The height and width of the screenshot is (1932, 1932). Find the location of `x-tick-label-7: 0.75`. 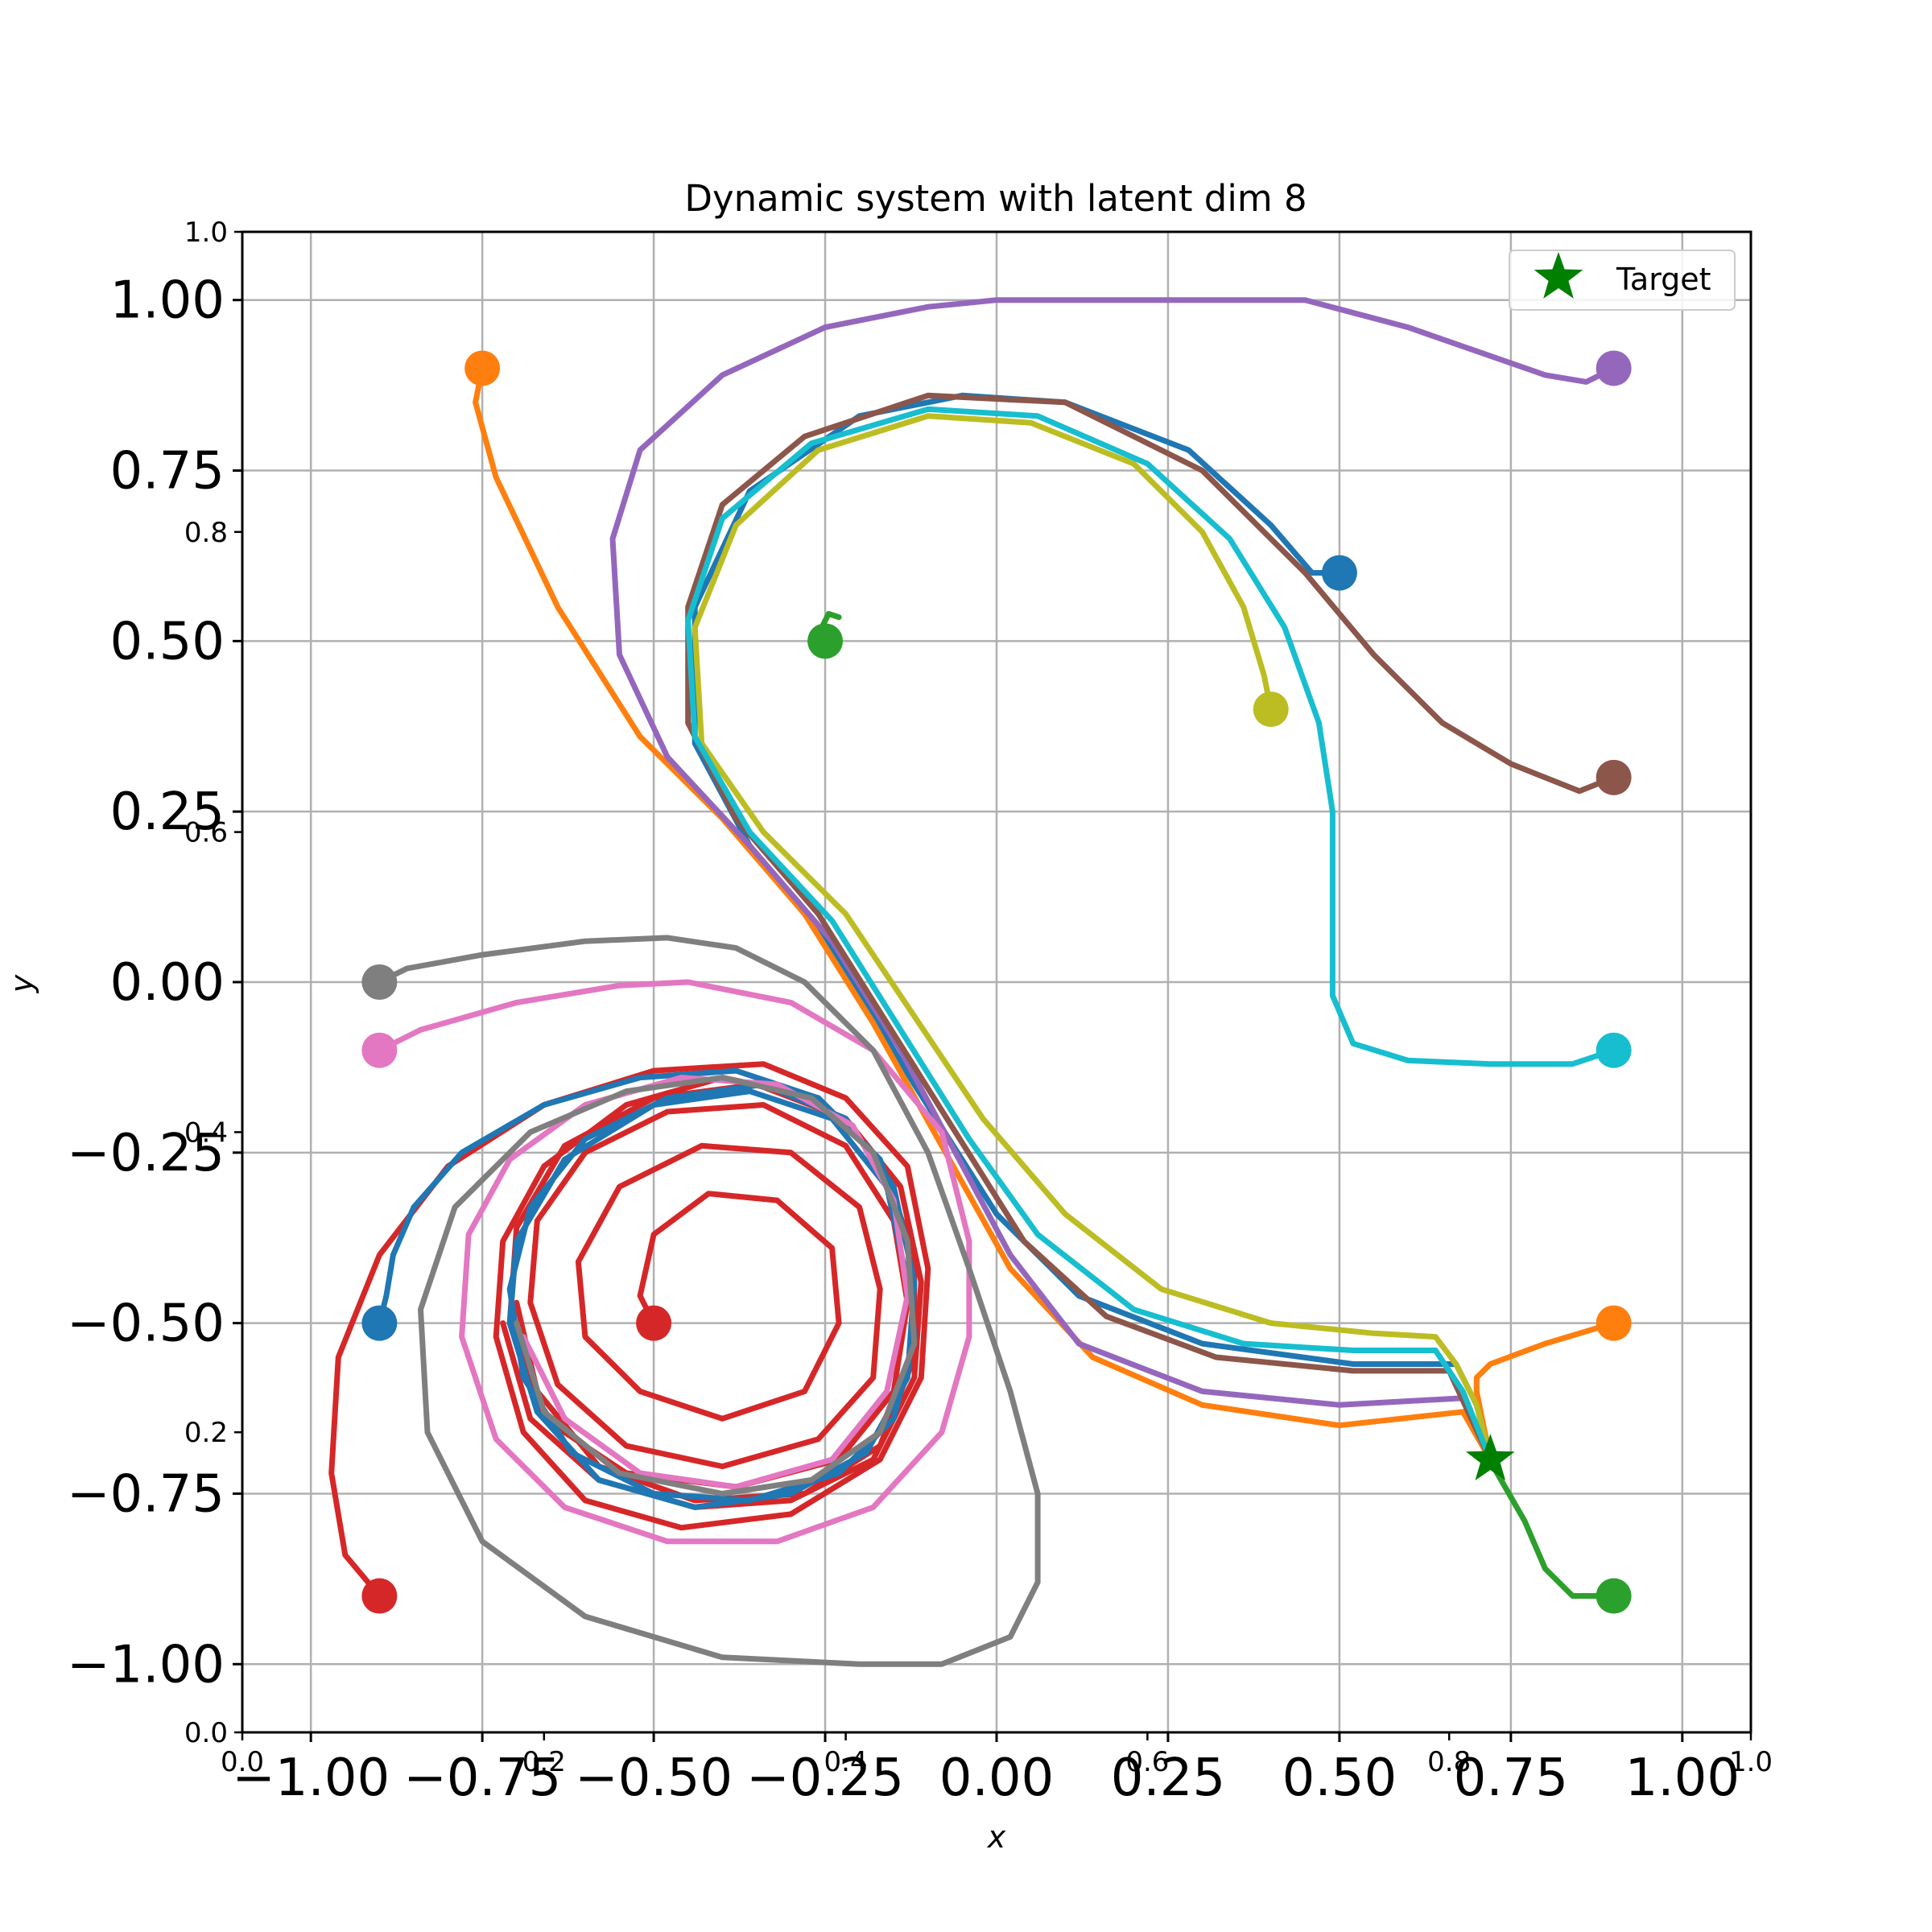

x-tick-label-7: 0.75 is located at coordinates (1511, 1778).